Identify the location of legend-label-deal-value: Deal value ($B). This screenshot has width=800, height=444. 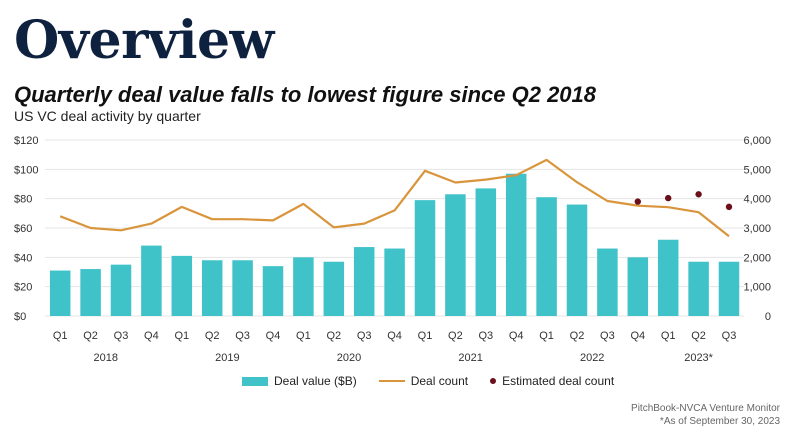
(315, 381).